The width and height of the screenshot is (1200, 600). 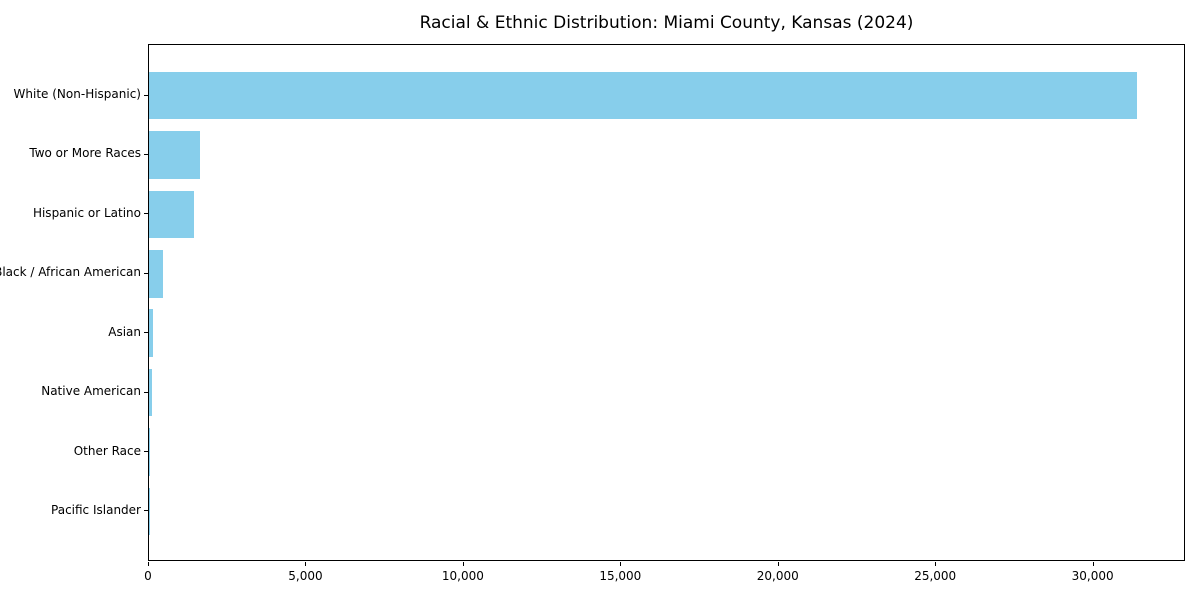 I want to click on x-tick-label: 30,000, so click(x=1092, y=576).